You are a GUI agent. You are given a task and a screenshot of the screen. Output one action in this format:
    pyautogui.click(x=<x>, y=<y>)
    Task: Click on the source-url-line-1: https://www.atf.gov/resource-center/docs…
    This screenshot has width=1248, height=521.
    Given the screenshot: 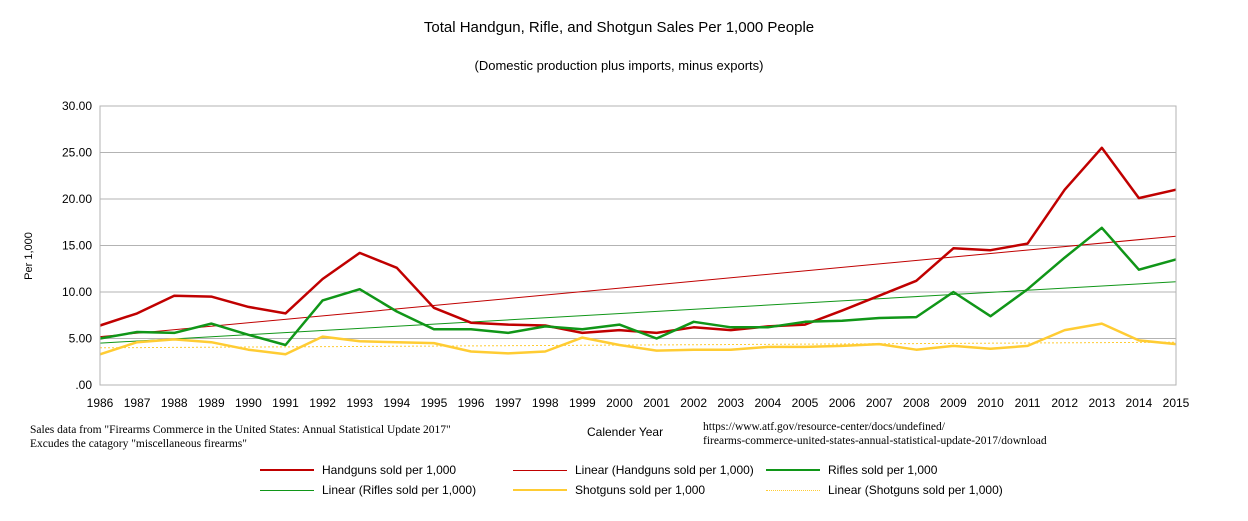 What is the action you would take?
    pyautogui.click(x=824, y=427)
    